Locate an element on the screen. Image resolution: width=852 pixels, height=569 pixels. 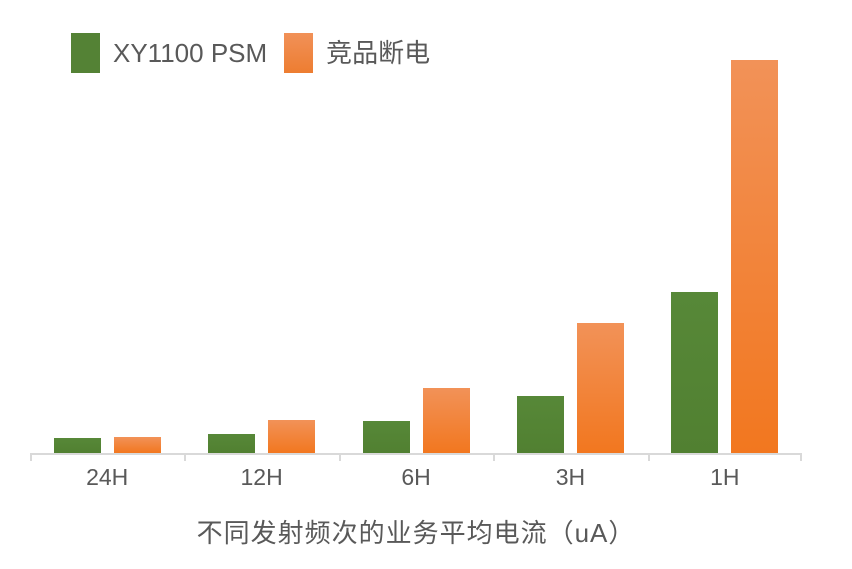
x-axis-label-6h: 6H is located at coordinates (416, 477).